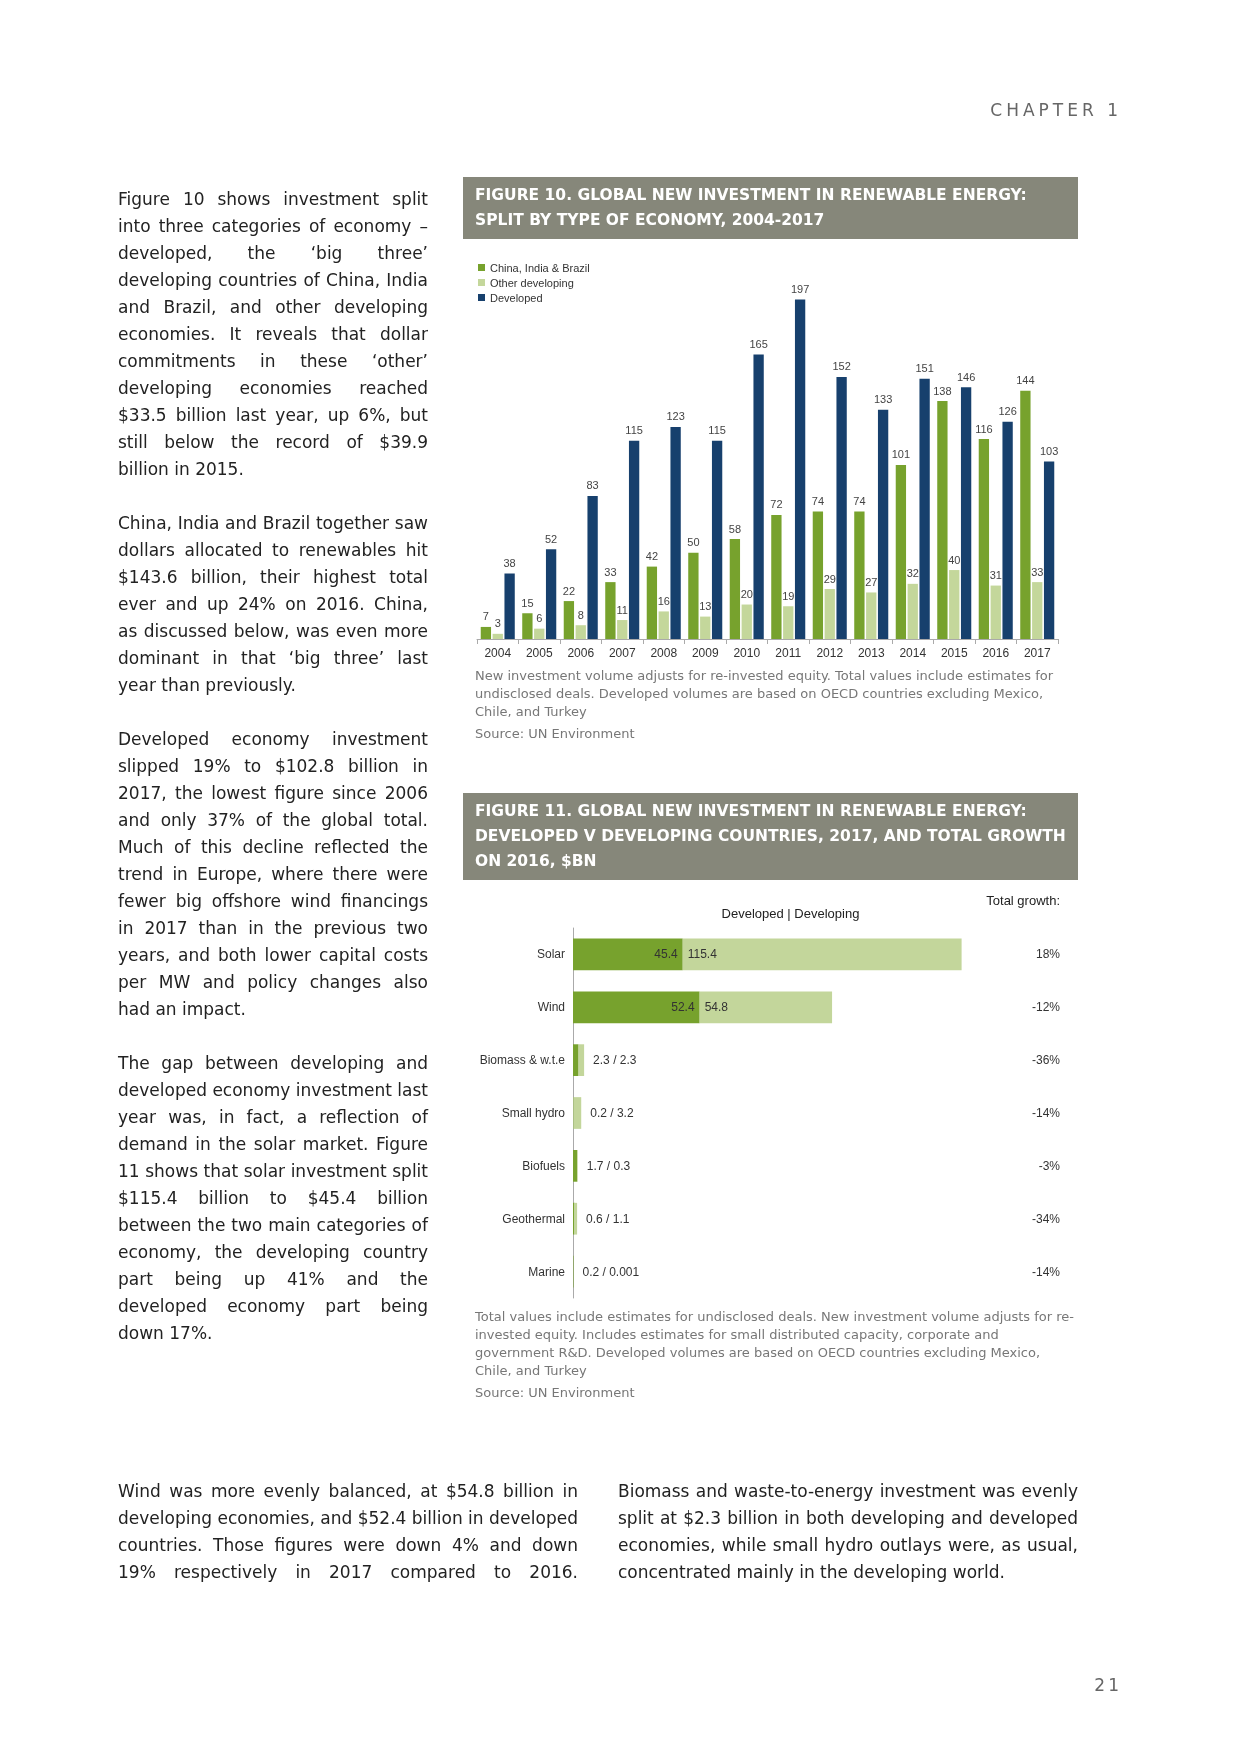 The height and width of the screenshot is (1754, 1240). Describe the element at coordinates (966, 376) in the screenshot. I see `data-label: 146` at that location.